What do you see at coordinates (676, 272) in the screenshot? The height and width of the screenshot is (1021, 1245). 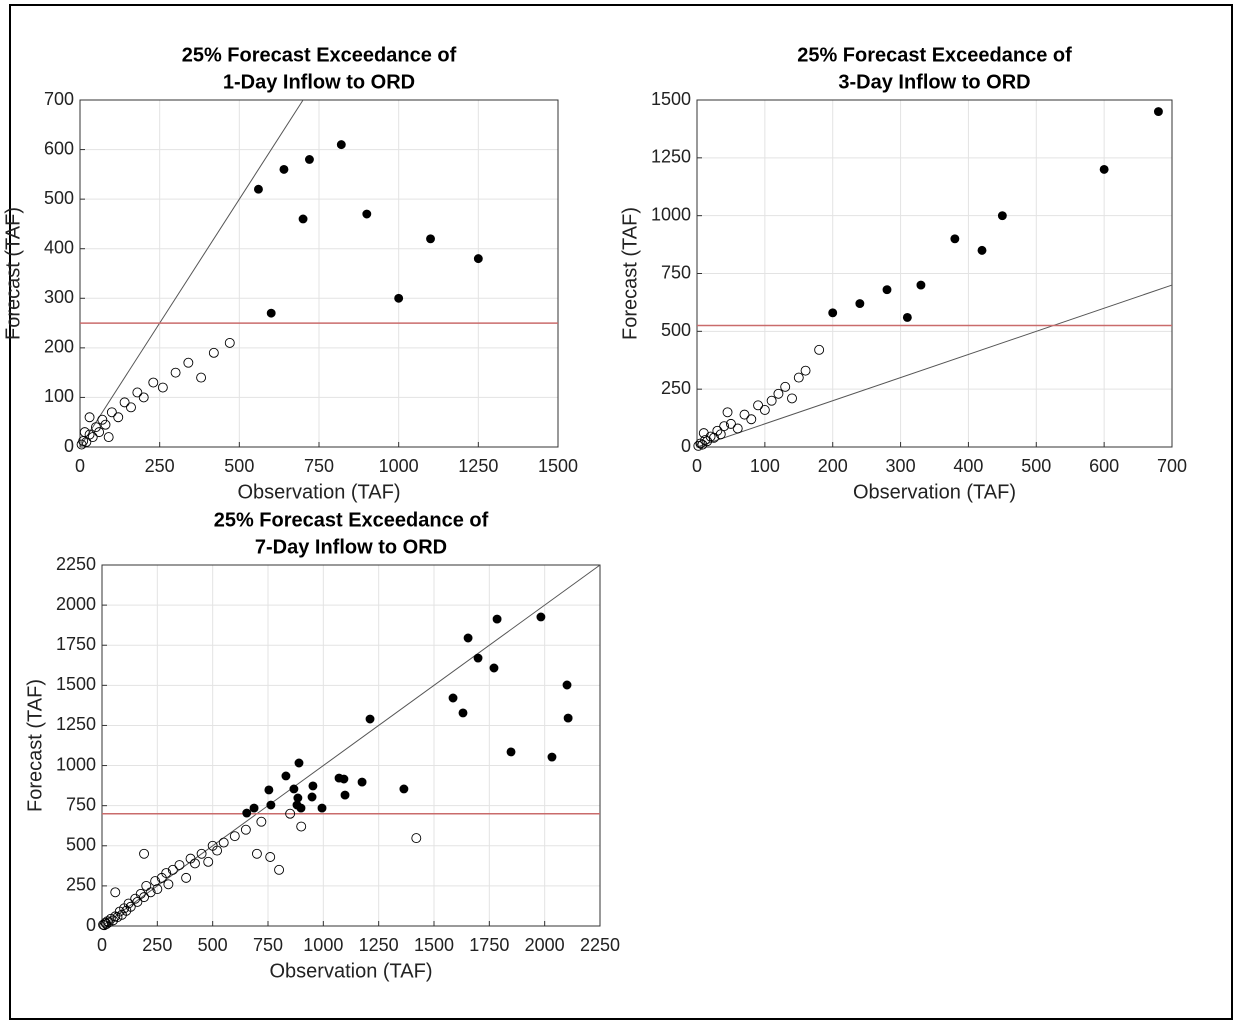 I see `y-tick-label: 750` at bounding box center [676, 272].